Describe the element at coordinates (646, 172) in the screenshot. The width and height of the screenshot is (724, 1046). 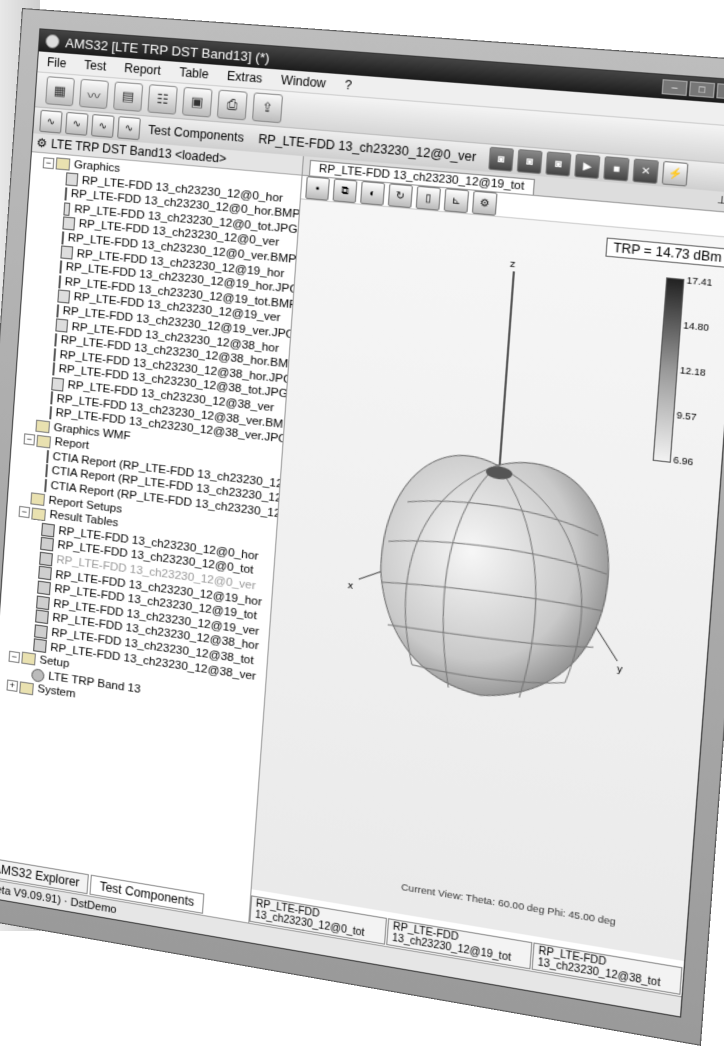
I see `tools-icon: ✕` at that location.